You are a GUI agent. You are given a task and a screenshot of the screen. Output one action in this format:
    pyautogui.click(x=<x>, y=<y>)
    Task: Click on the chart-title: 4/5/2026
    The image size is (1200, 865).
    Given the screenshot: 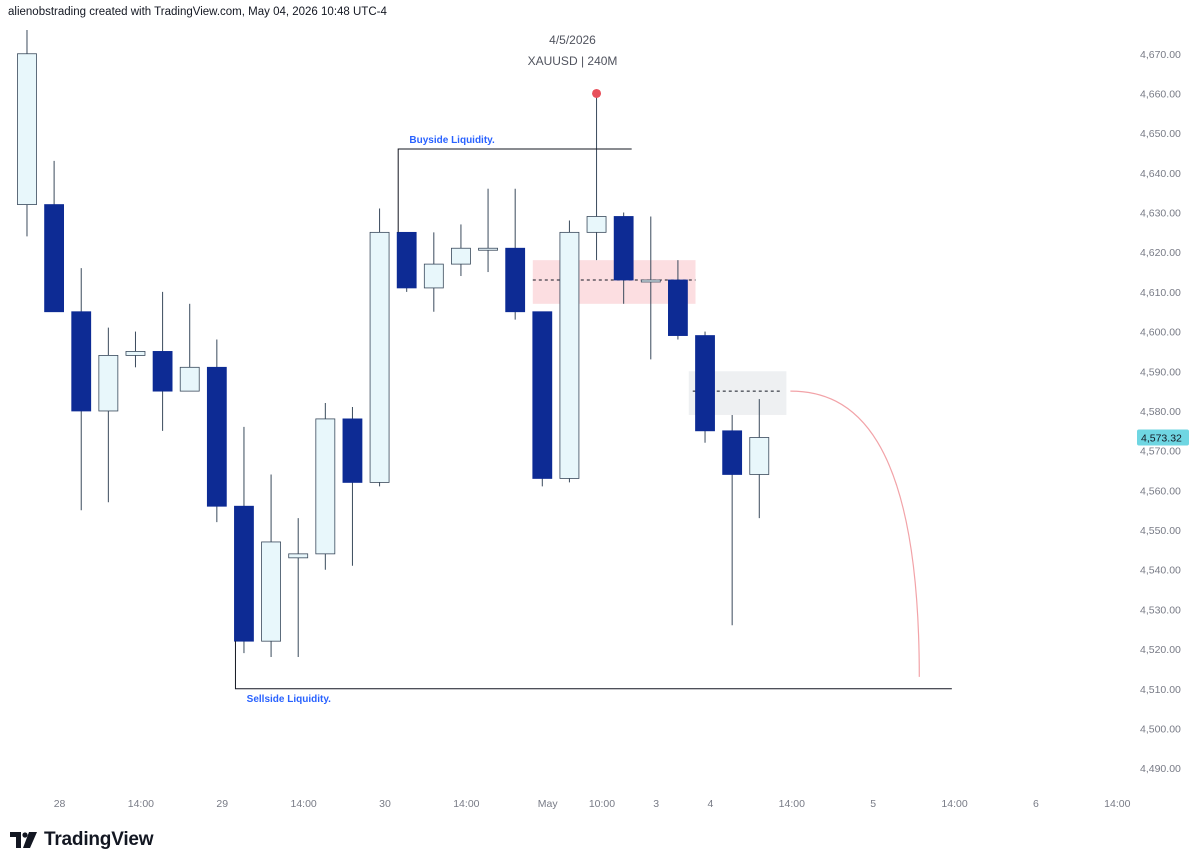 What is the action you would take?
    pyautogui.click(x=572, y=40)
    